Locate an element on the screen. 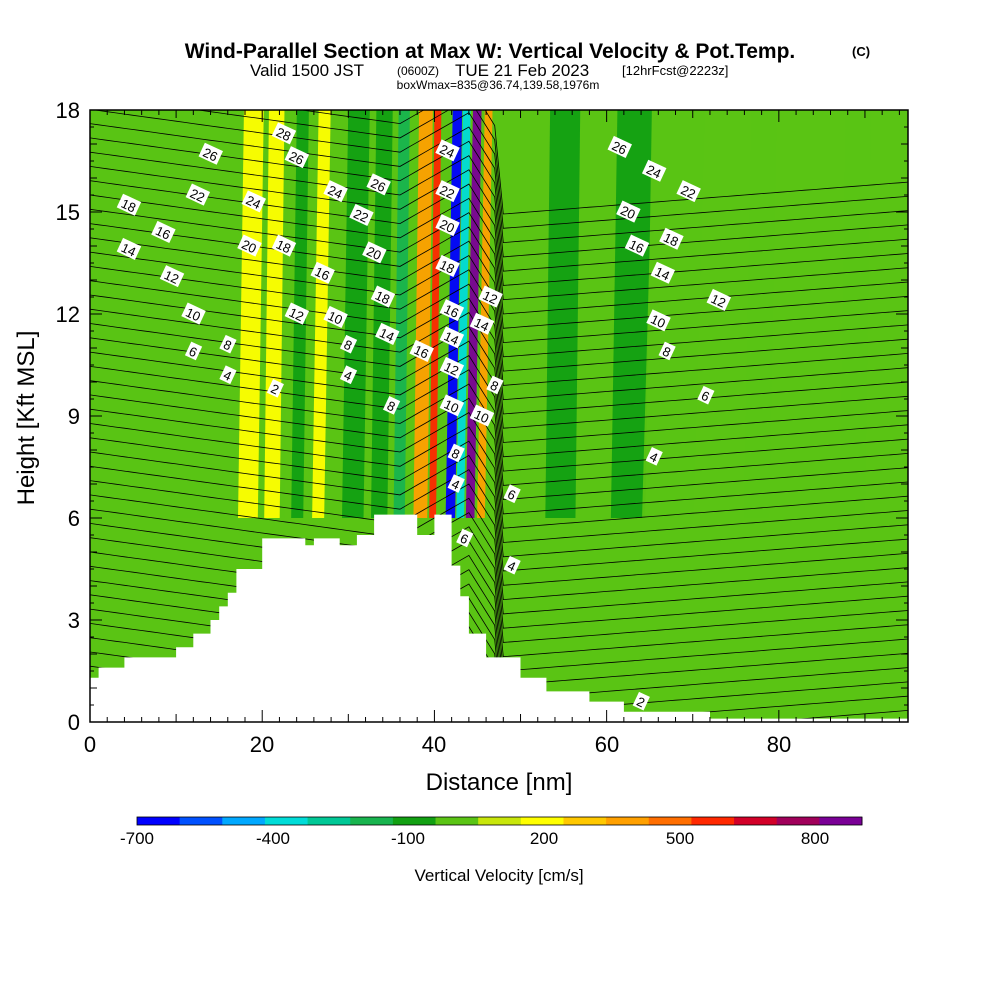 This screenshot has height=1000, width=1000. x-axis-label: Distance [nm] is located at coordinates (499, 782).